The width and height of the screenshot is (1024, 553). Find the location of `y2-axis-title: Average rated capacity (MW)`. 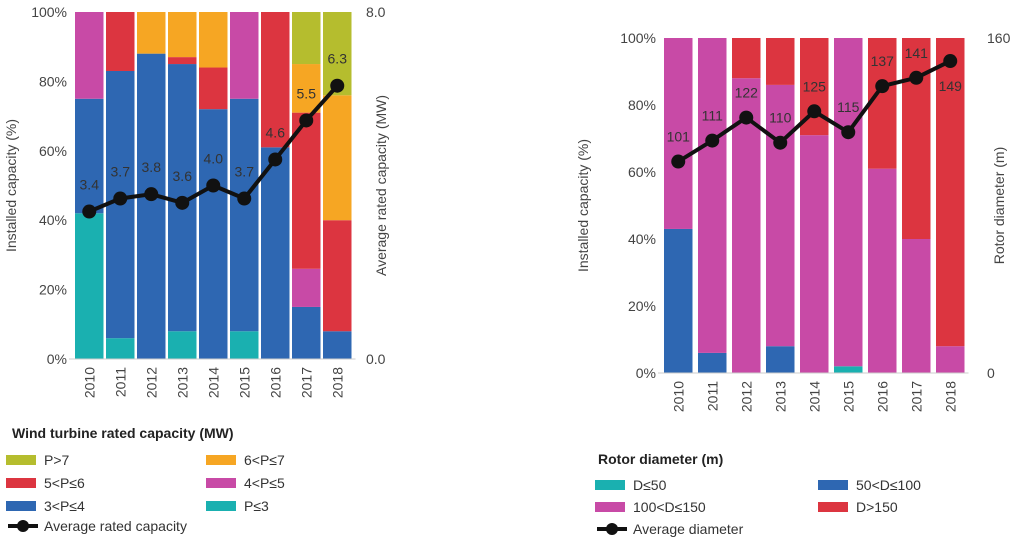

y2-axis-title: Average rated capacity (MW) is located at coordinates (381, 185).